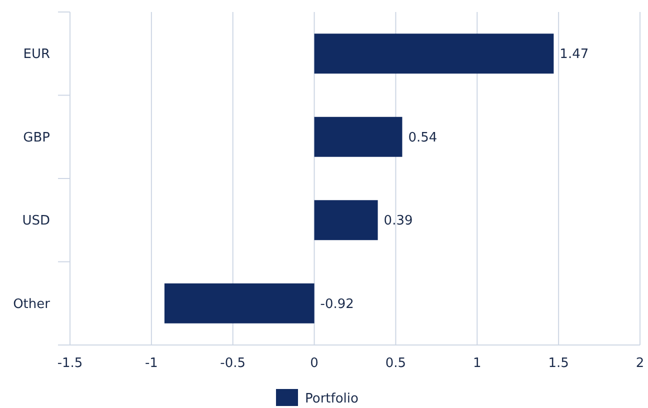 This screenshot has height=408, width=648. Describe the element at coordinates (398, 221) in the screenshot. I see `data-label: 0.39` at that location.